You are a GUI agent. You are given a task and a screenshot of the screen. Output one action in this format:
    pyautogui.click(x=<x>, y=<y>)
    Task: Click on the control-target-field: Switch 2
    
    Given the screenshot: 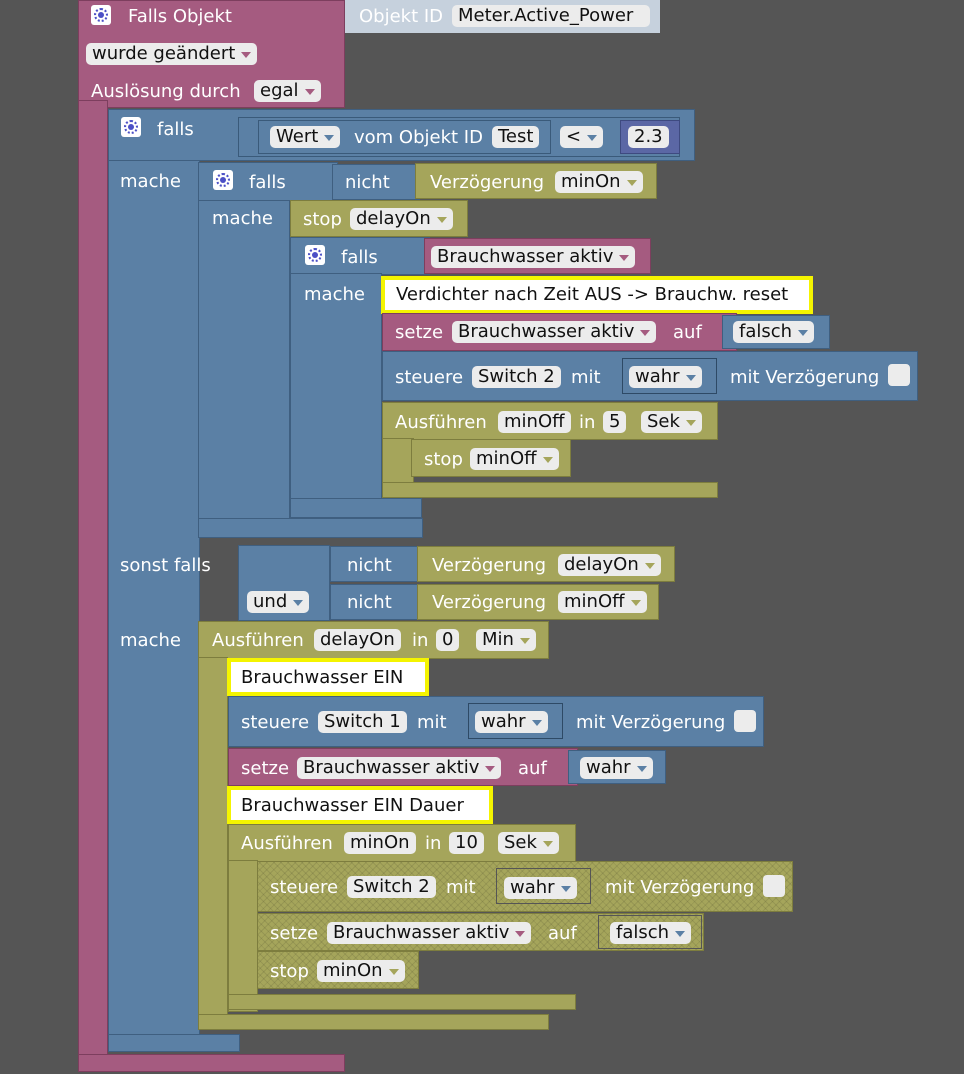 What is the action you would take?
    pyautogui.click(x=516, y=377)
    